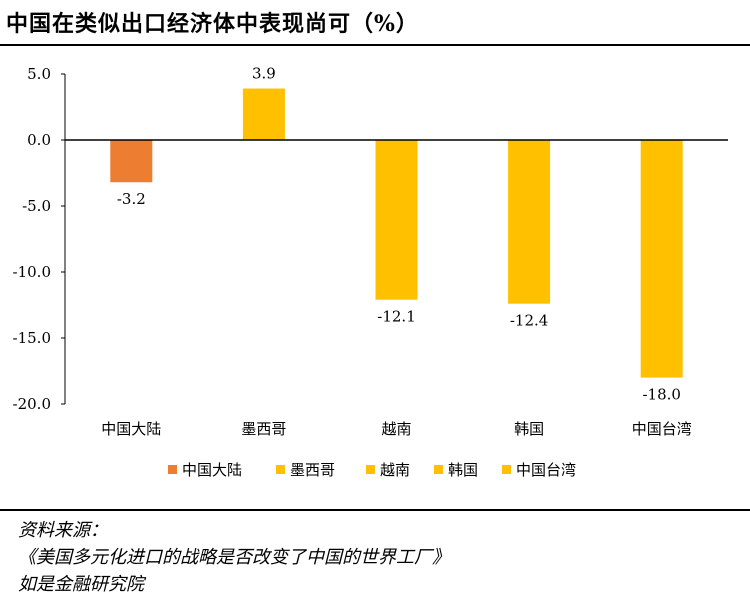 The width and height of the screenshot is (750, 612). Describe the element at coordinates (39, 239) in the screenshot. I see `y-axis: 5.0 0.0 -5.0 -10.0 -15.0 -20.0` at that location.